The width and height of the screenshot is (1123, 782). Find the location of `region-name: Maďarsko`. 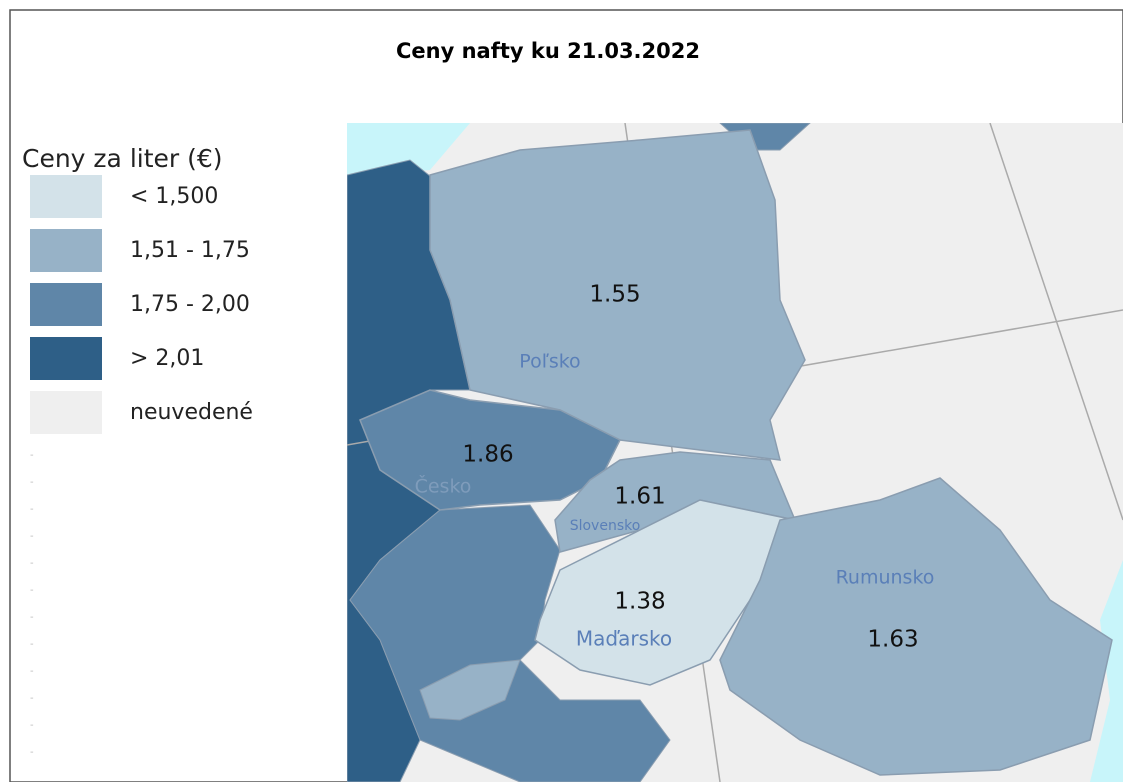

region-name: Maďarsko is located at coordinates (624, 639).